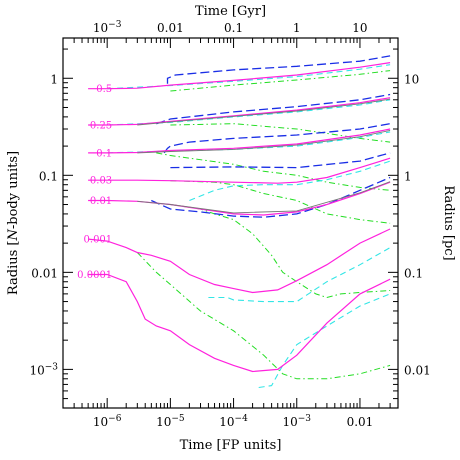 The width and height of the screenshot is (460, 460). What do you see at coordinates (297, 28) in the screenshot?
I see `x2-tick-label: 1` at bounding box center [297, 28].